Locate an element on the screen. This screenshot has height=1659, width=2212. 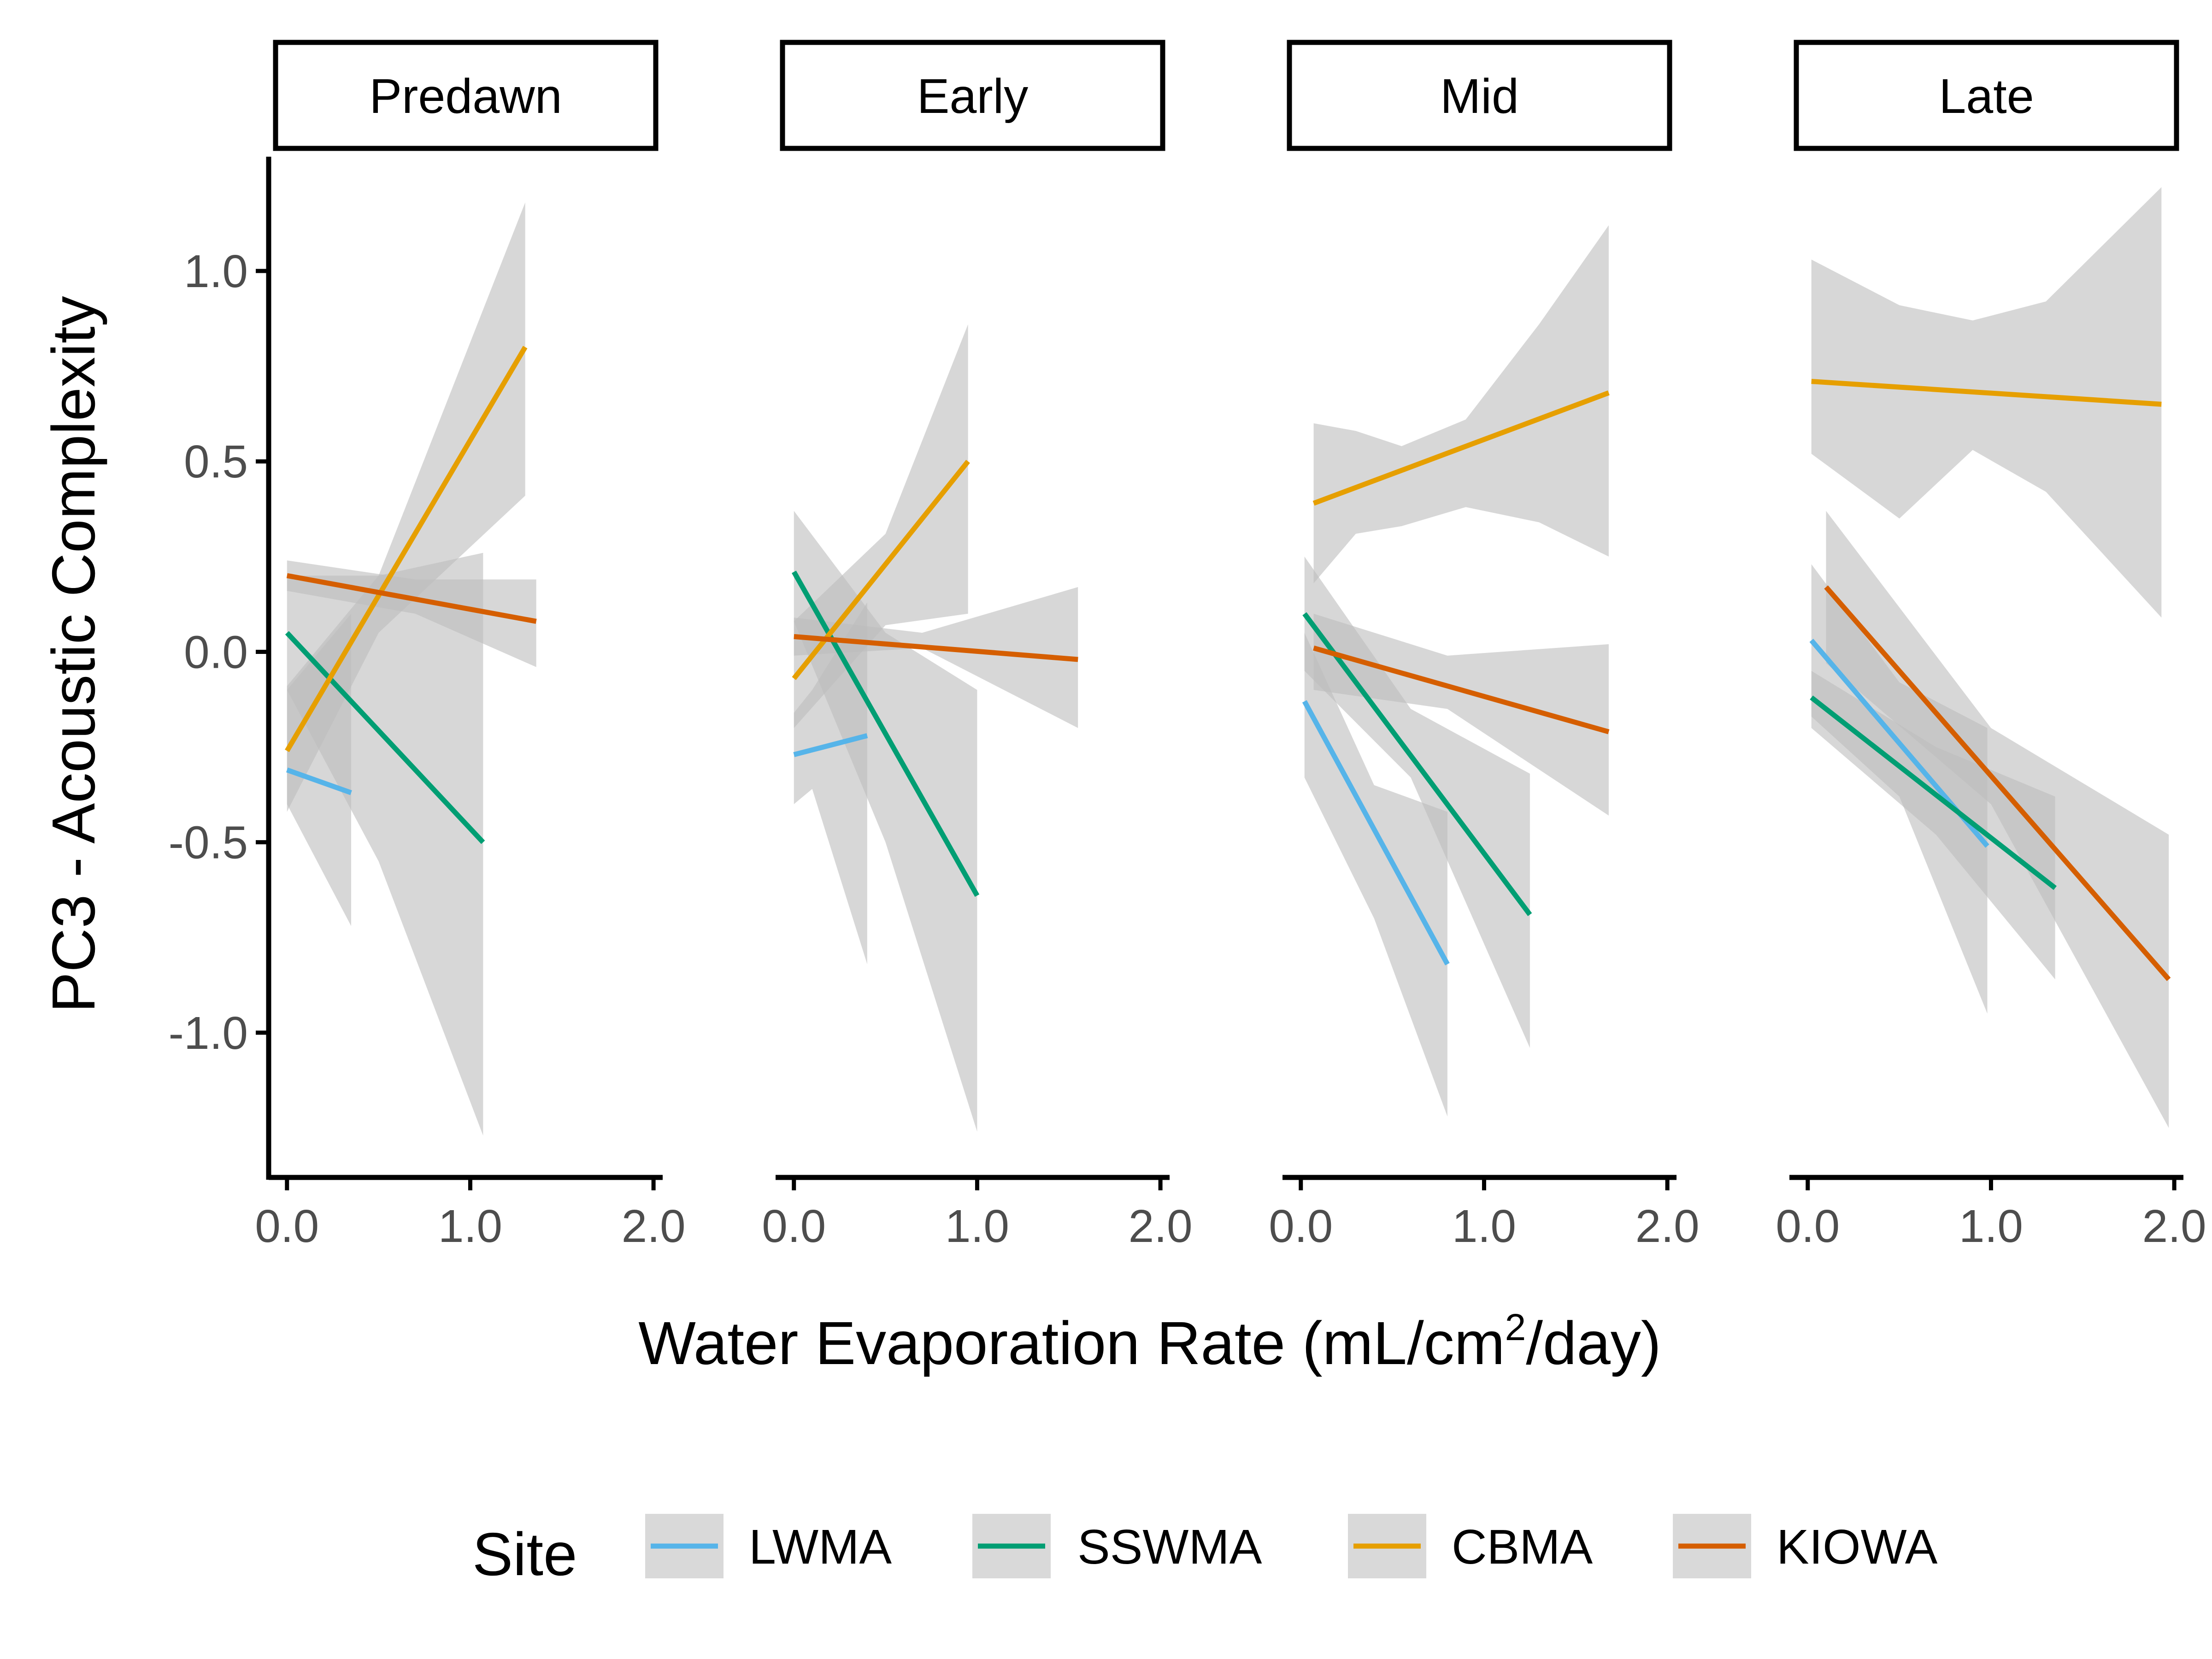
x-tick-label-late: 0.0 is located at coordinates (1808, 1226).